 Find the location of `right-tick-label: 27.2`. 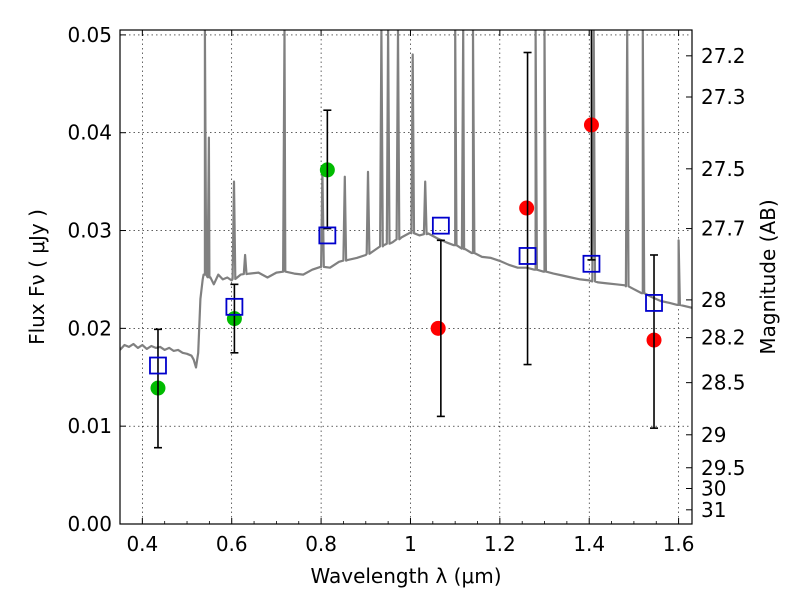

right-tick-label: 27.2 is located at coordinates (723, 56).